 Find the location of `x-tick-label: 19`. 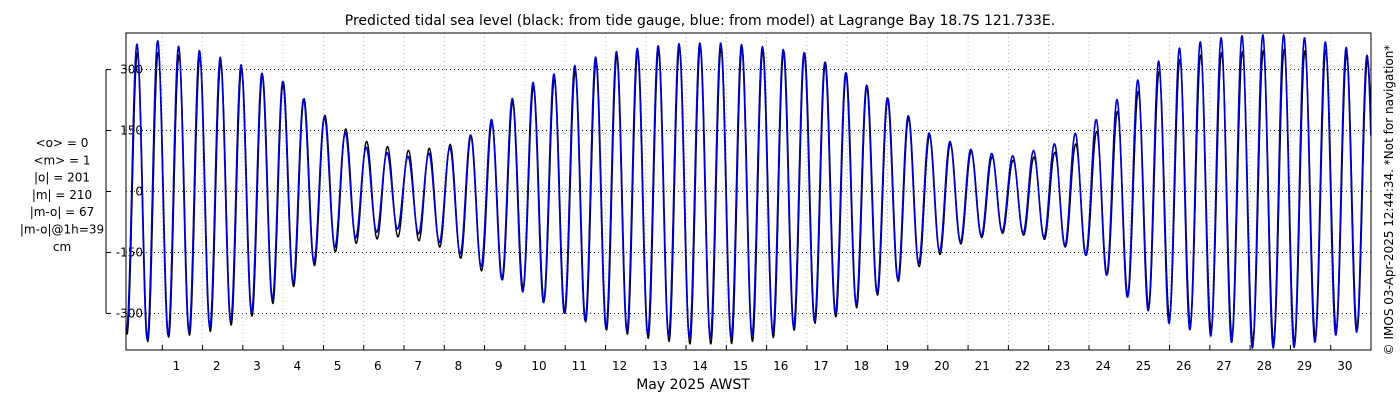

x-tick-label: 19 is located at coordinates (901, 366).